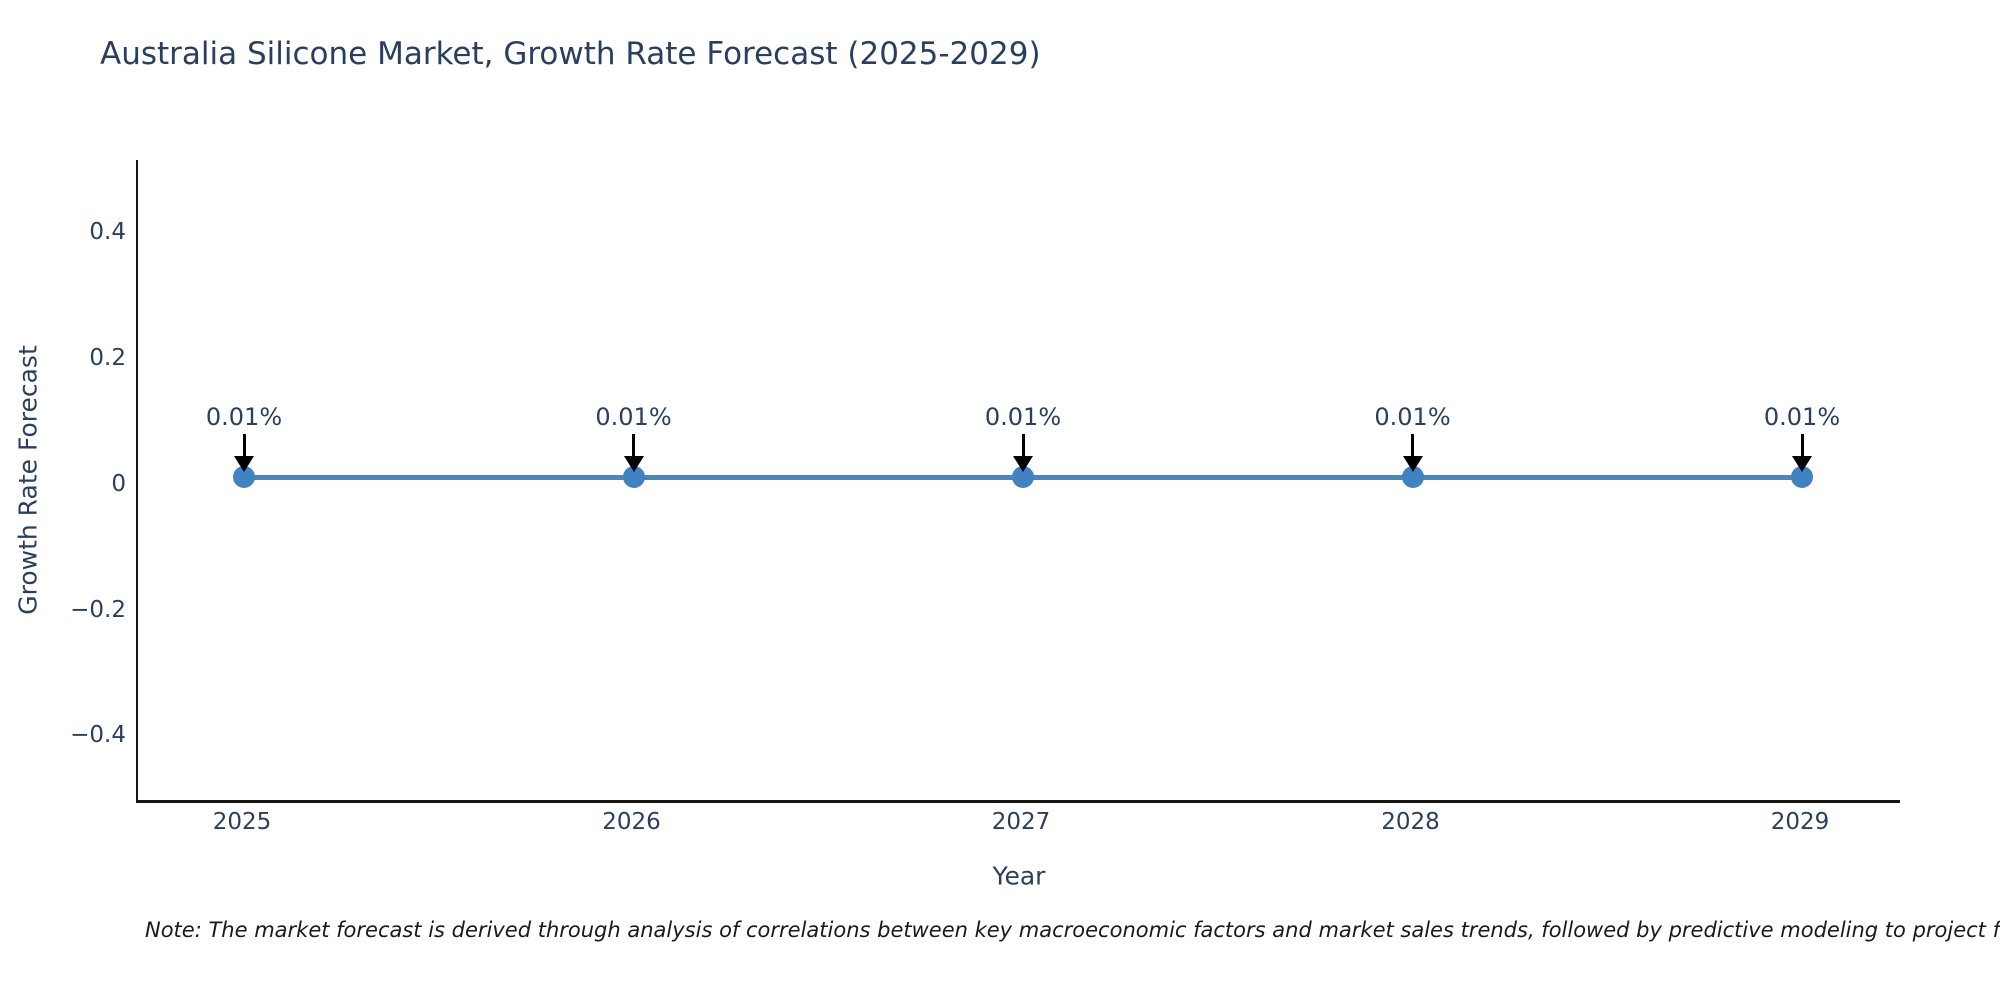 This screenshot has height=1000, width=2000. Describe the element at coordinates (98, 735) in the screenshot. I see `y-tick-label: −0.4` at that location.